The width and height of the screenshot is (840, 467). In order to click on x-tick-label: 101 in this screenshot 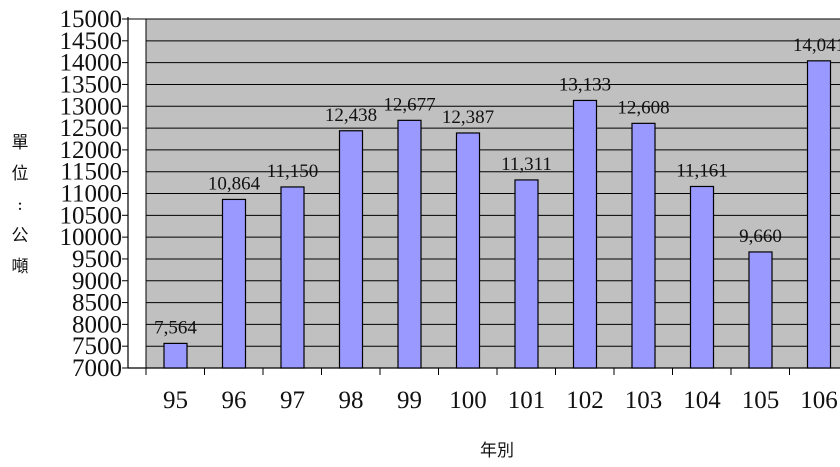, I will do `click(527, 400)`.